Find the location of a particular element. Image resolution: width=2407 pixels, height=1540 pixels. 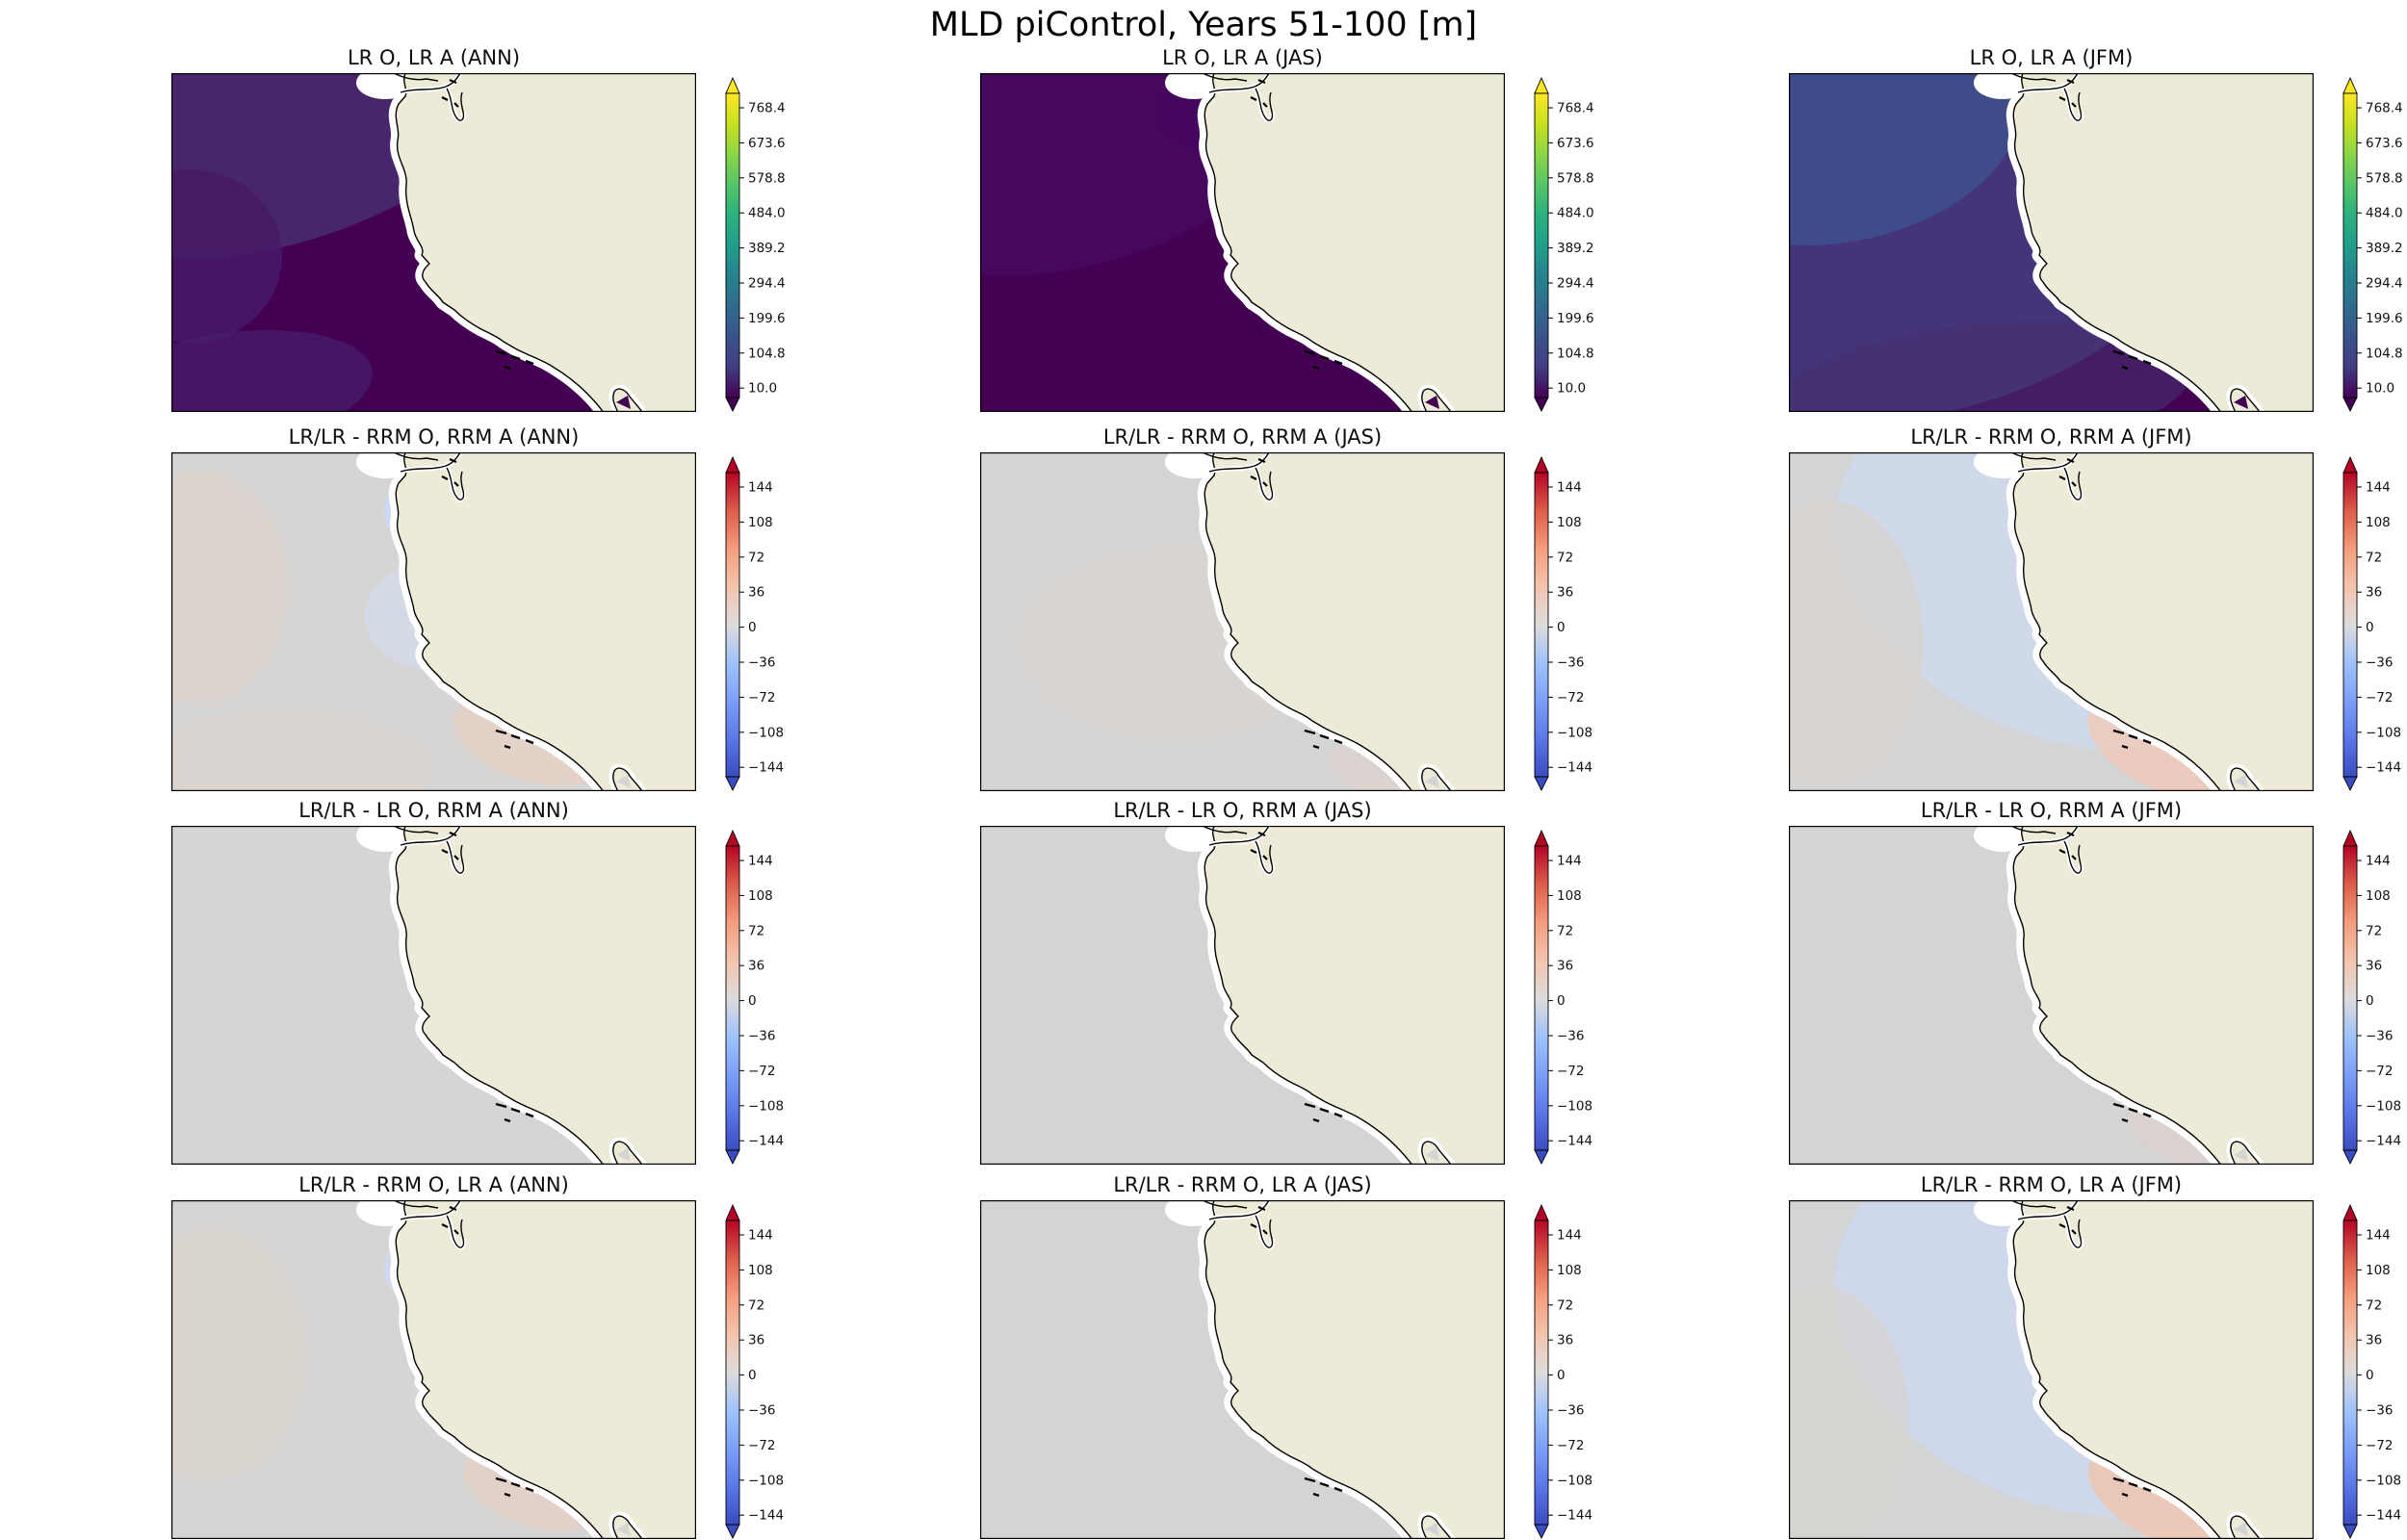

map-panel-r1c1 is located at coordinates (433, 242).